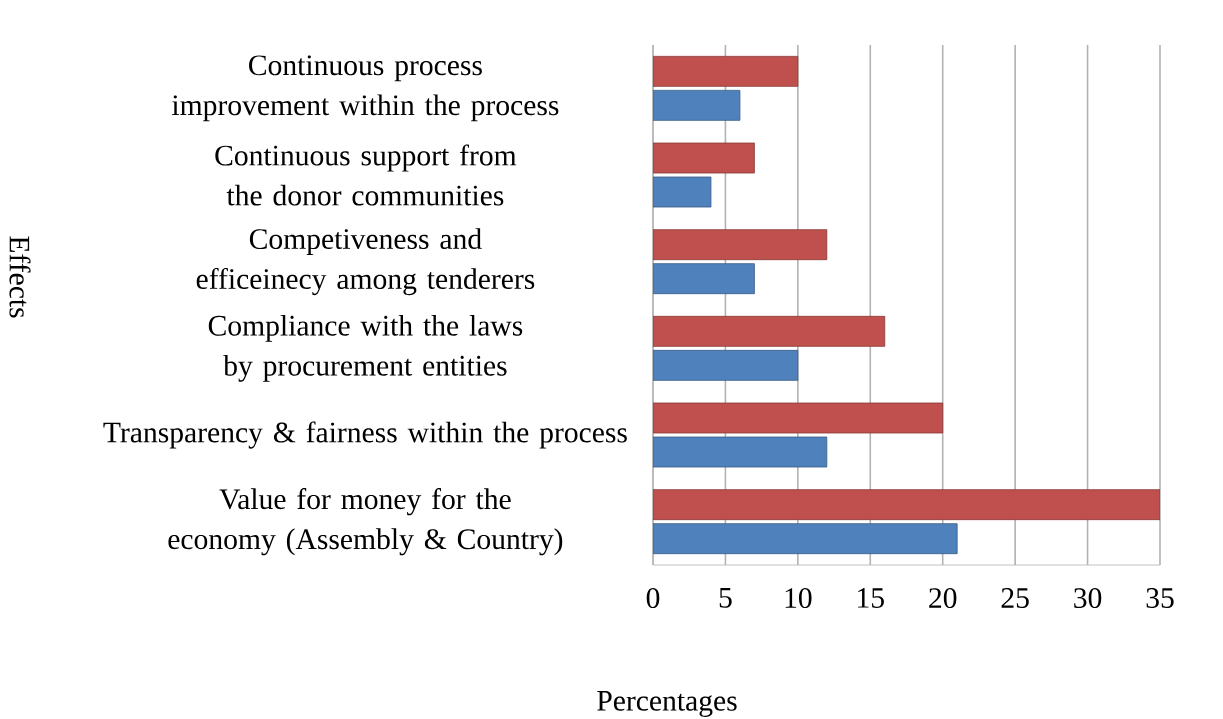 The height and width of the screenshot is (719, 1223). What do you see at coordinates (667, 704) in the screenshot?
I see `x-axis-title: Percentages` at bounding box center [667, 704].